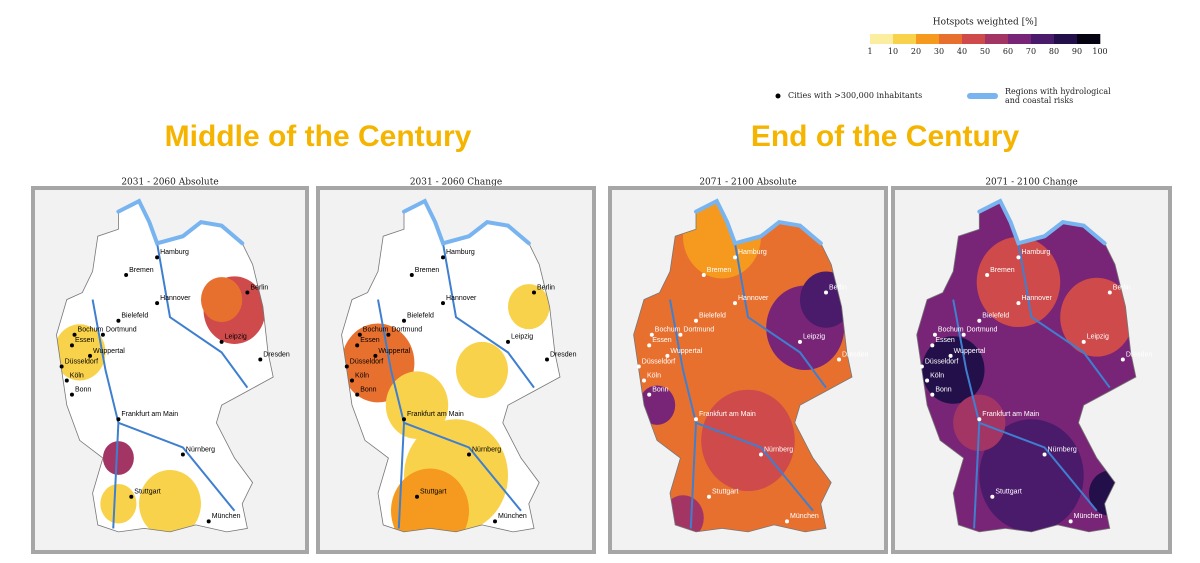 This screenshot has width=1200, height=563. Describe the element at coordinates (747, 183) in the screenshot. I see `panel-title: 2071 - 2100 Absolute` at that location.